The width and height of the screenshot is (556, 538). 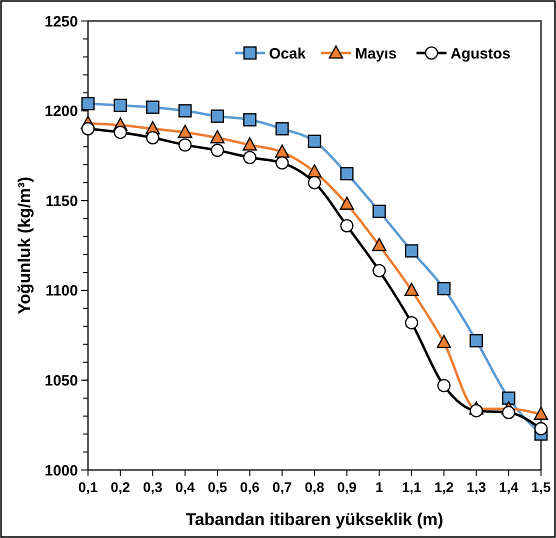 What do you see at coordinates (185, 487) in the screenshot?
I see `x-tick-label: 0,4` at bounding box center [185, 487].